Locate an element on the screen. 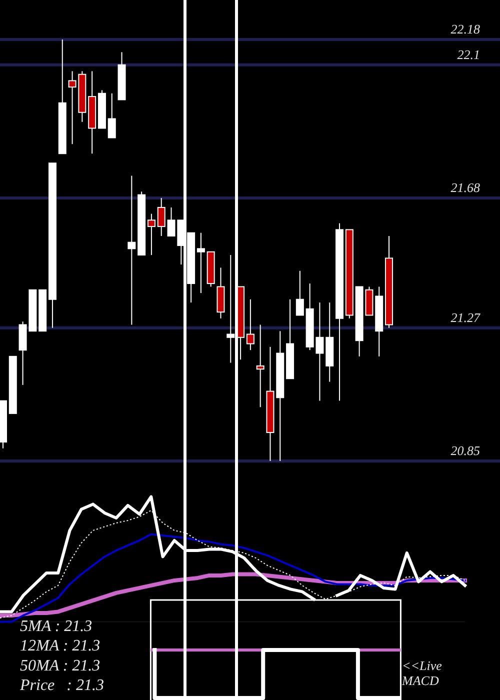  y-tick-label: 22.18 is located at coordinates (465, 29).